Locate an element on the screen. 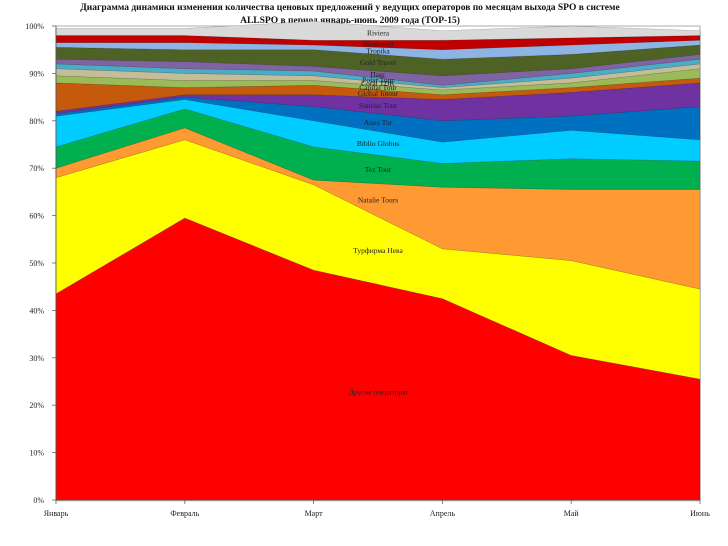  y-tick-label: 40% is located at coordinates (36, 310).